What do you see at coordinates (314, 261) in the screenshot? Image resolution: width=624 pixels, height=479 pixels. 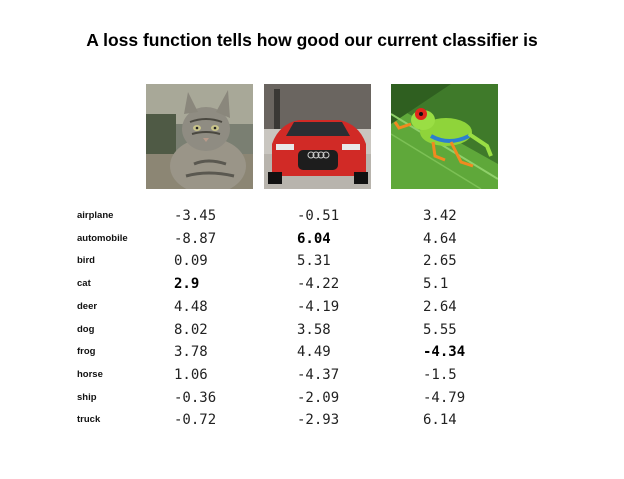 I see `score-car-bird: 5.31` at bounding box center [314, 261].